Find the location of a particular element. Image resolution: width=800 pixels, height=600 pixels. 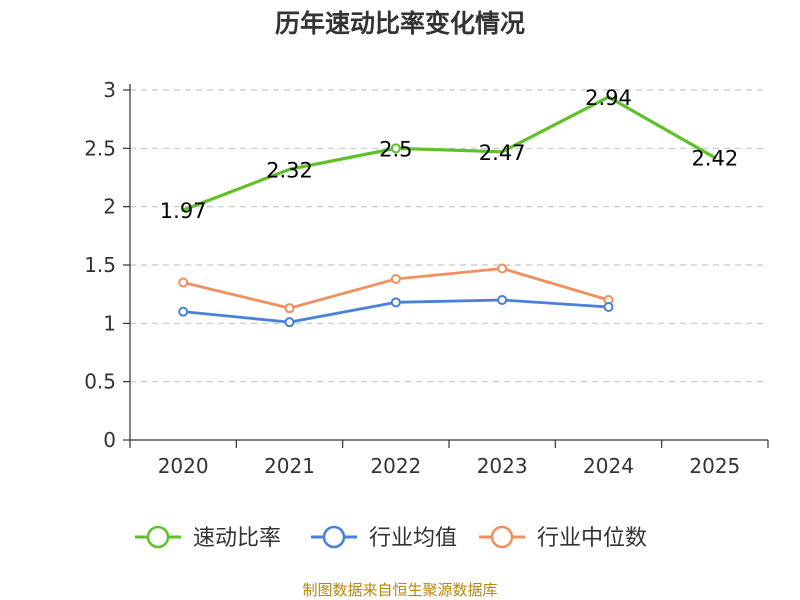

data-label-2025: 2.42 is located at coordinates (714, 159).